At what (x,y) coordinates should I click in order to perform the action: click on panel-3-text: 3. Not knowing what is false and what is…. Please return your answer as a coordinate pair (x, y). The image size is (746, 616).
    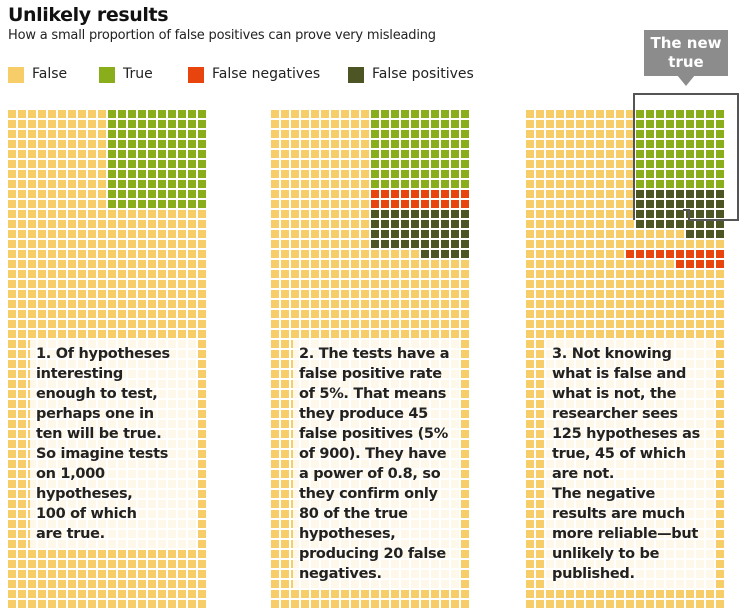
    Looking at the image, I should click on (630, 465).